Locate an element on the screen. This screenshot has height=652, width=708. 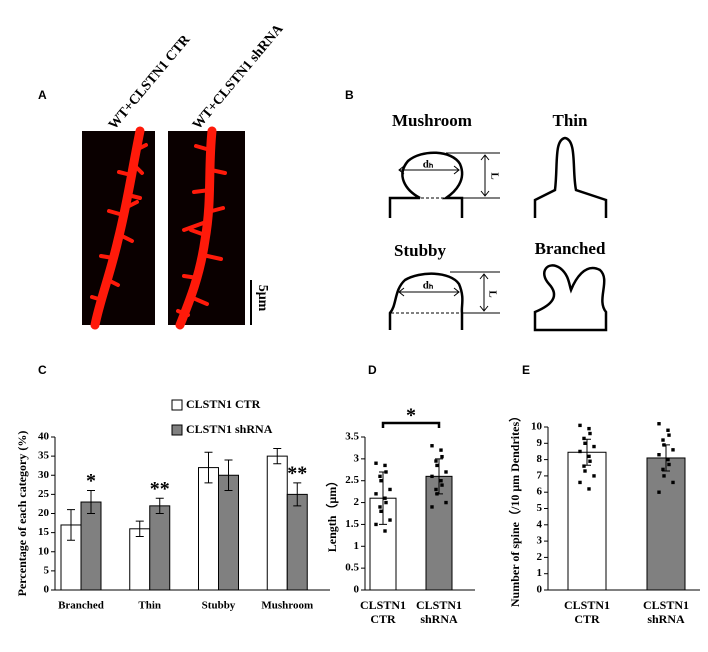
dendrite is located at coordinates (196, 228).